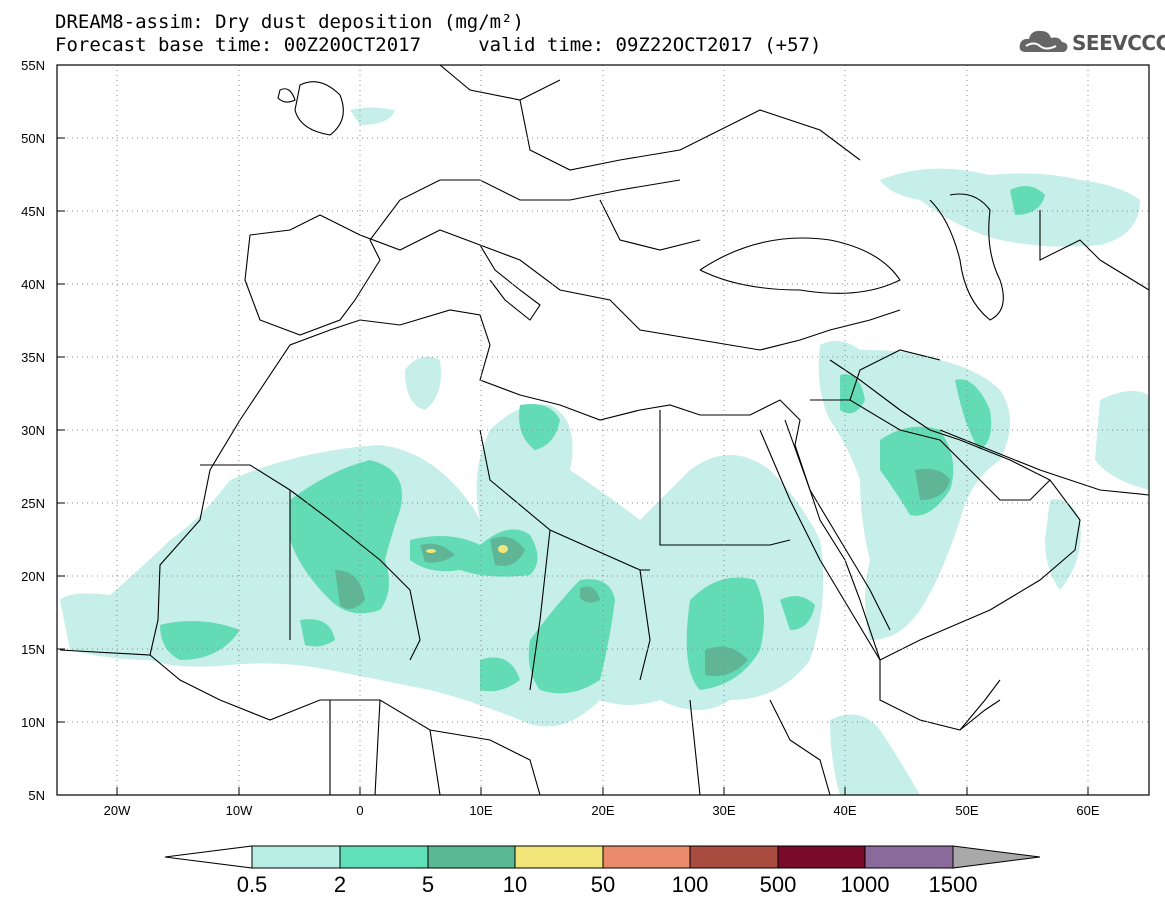  I want to click on lat-label: 25N, so click(33, 503).